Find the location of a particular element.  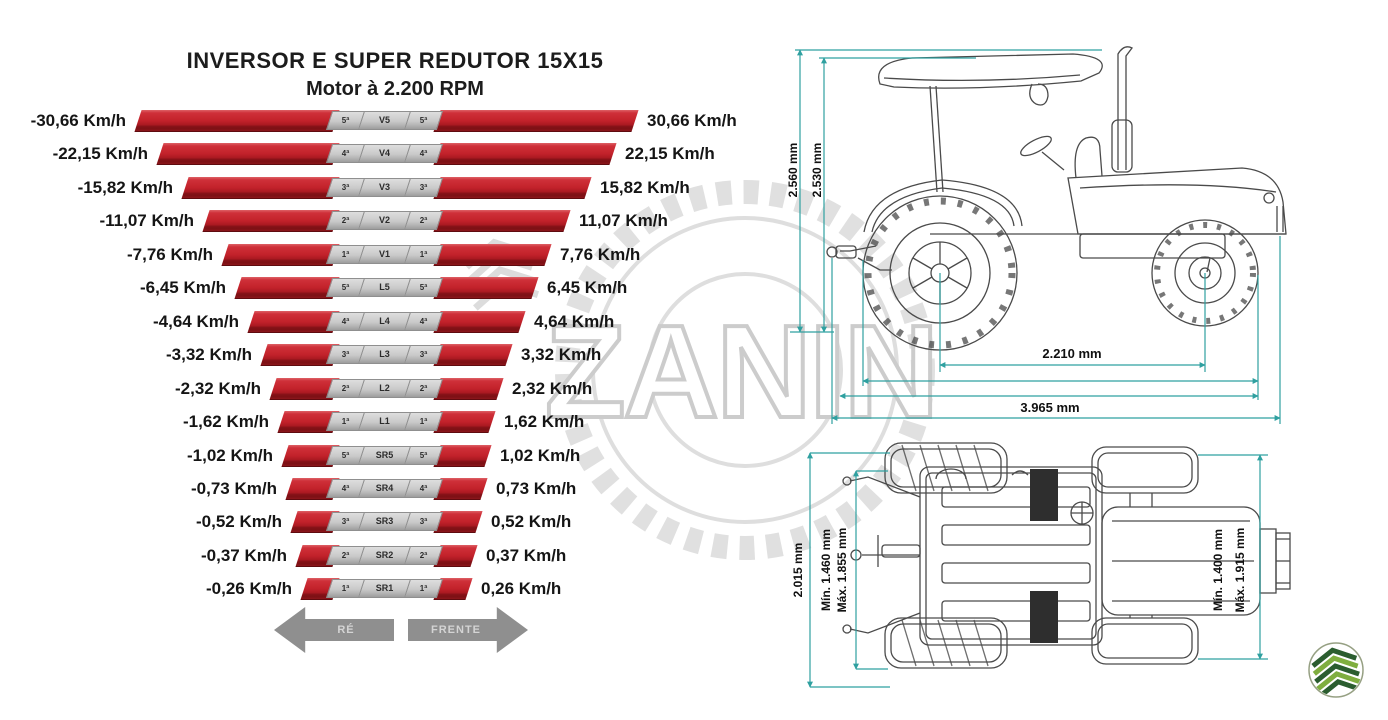

gear-code: V2 is located at coordinates (384, 221).